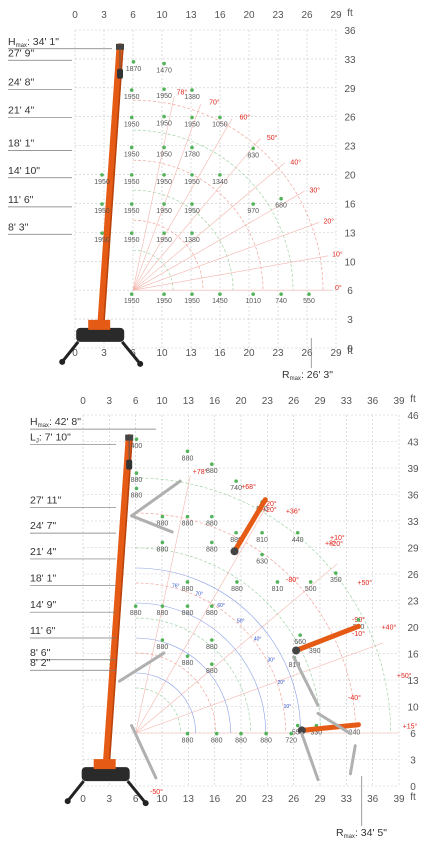 This screenshot has width=426, height=851. Describe the element at coordinates (40, 228) in the screenshot. I see `height-label: 8' 3"` at that location.